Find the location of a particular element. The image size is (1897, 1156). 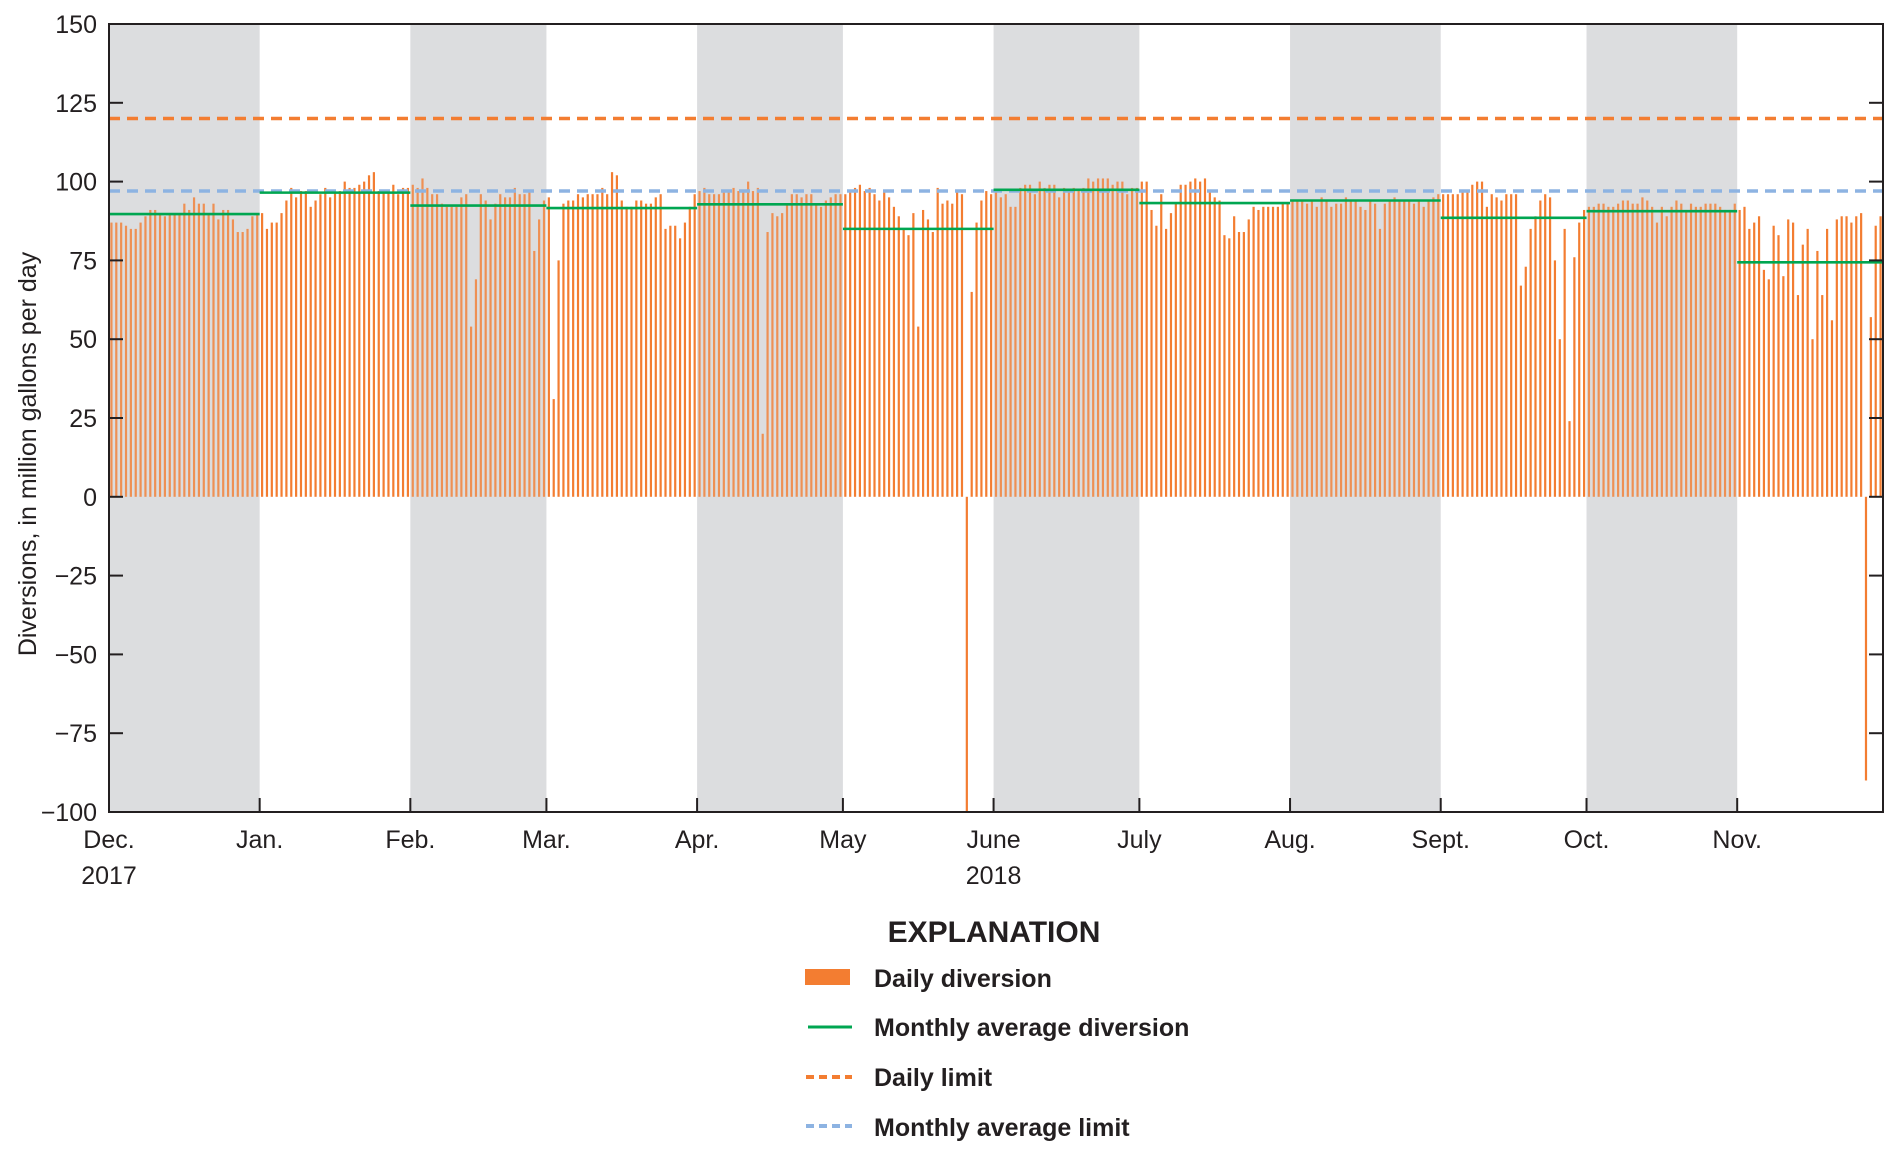

shaded-month-june is located at coordinates (1066, 418).